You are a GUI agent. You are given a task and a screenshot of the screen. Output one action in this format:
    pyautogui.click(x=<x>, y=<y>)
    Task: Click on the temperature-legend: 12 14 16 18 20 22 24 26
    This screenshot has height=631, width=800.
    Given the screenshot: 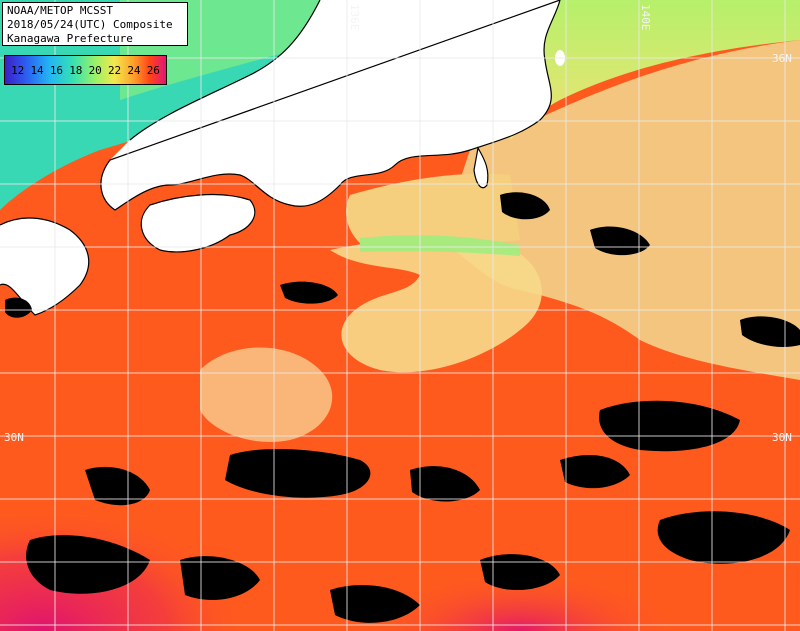 What is the action you would take?
    pyautogui.click(x=85, y=70)
    